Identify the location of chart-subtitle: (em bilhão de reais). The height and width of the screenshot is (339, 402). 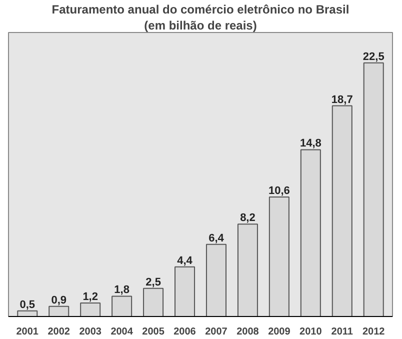
(200, 25).